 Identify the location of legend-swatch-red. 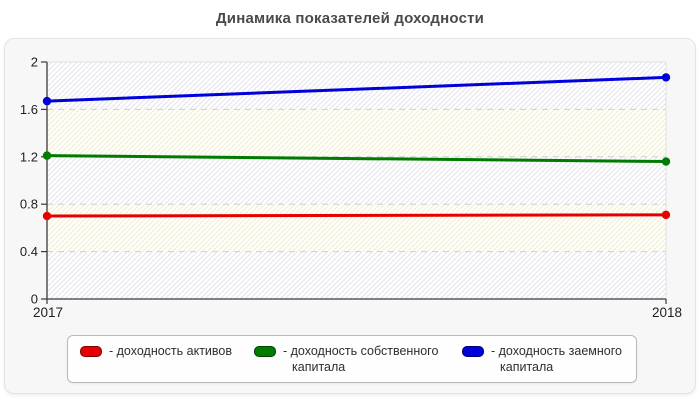
(91, 351).